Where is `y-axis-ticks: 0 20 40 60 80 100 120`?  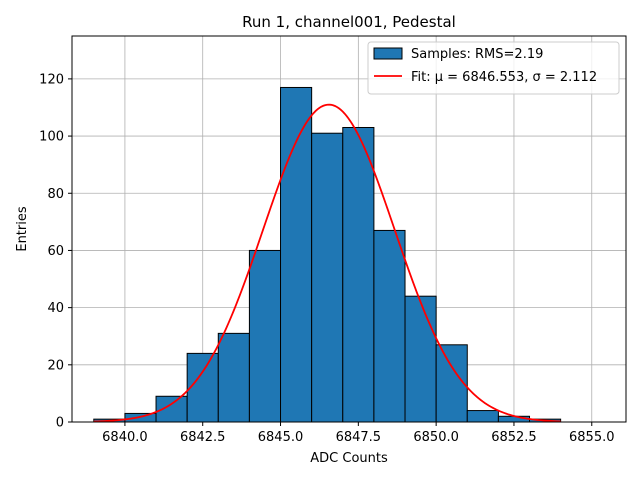
y-axis-ticks: 0 20 40 60 80 100 120 is located at coordinates (55, 251).